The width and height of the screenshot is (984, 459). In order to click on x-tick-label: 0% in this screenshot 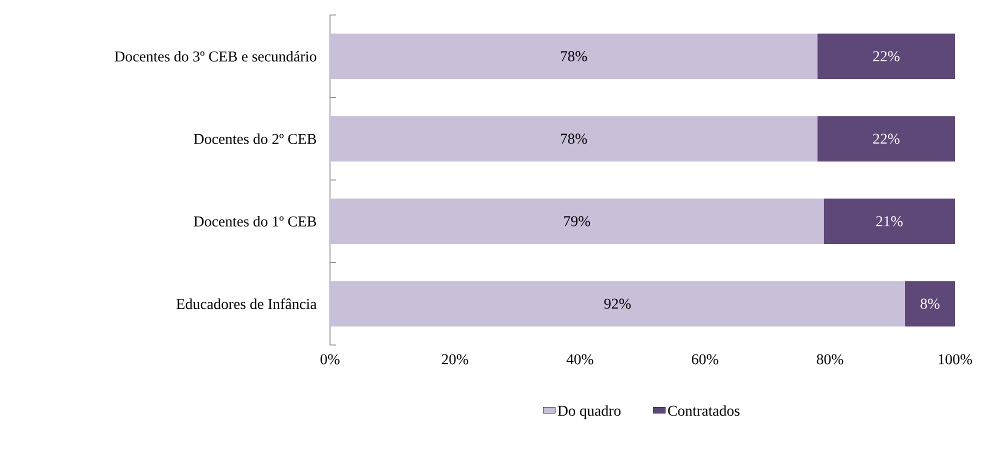, I will do `click(330, 359)`.